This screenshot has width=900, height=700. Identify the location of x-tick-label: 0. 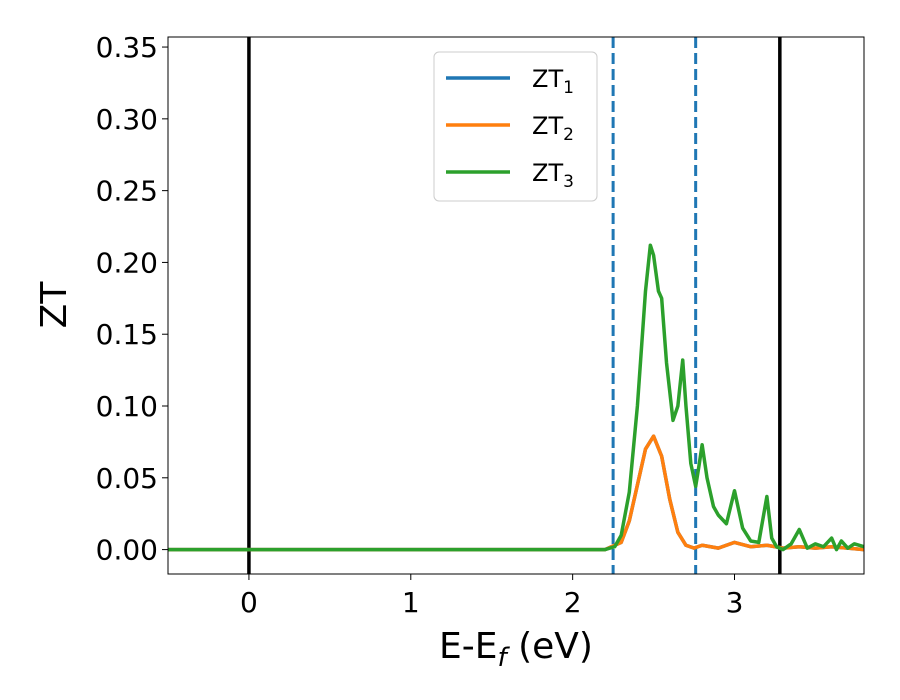
(249, 602).